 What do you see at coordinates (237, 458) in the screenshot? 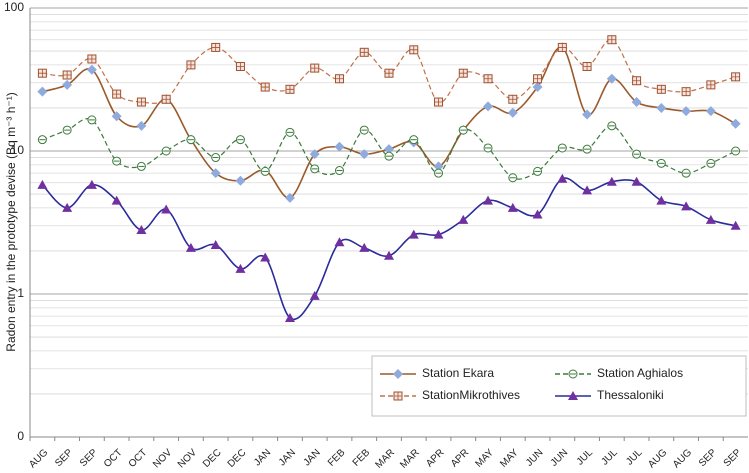
I see `x-tick-label: DEC` at bounding box center [237, 458].